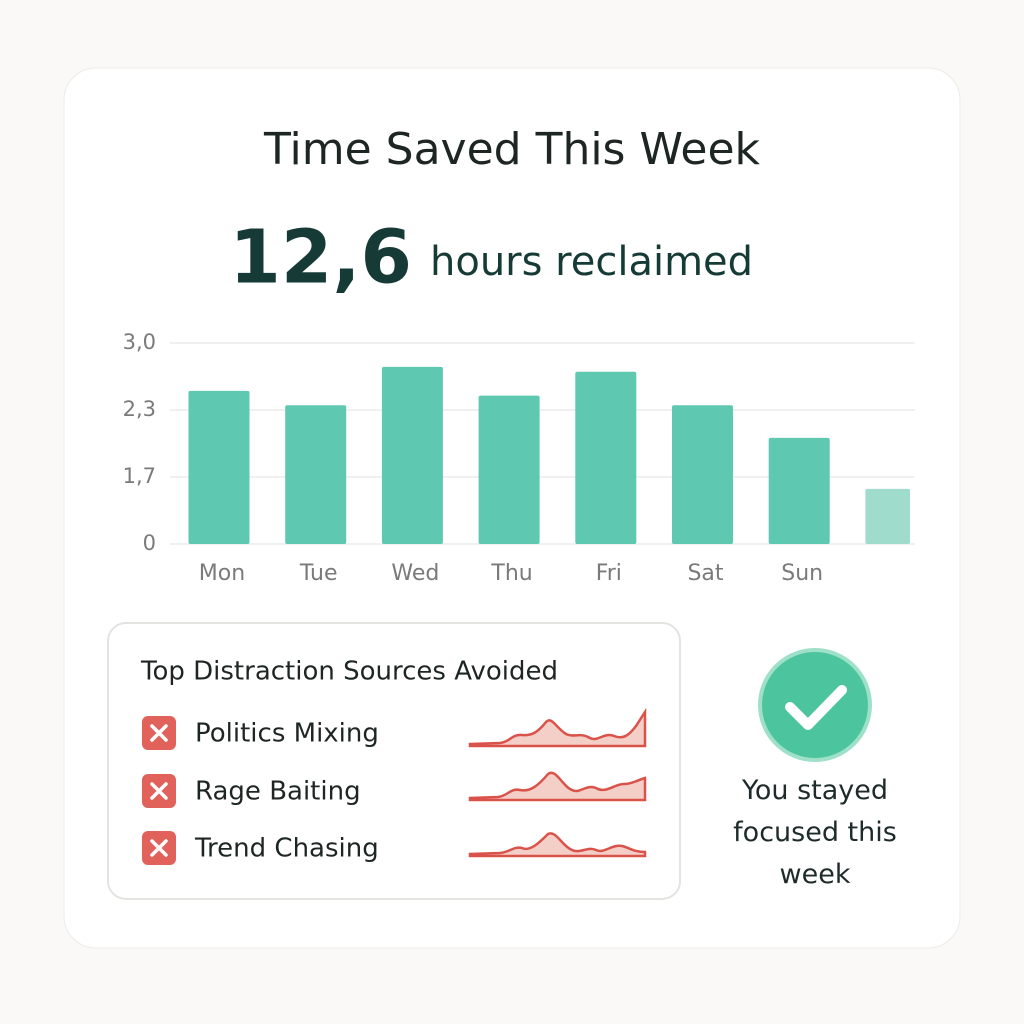 The width and height of the screenshot is (1024, 1024). Describe the element at coordinates (139, 409) in the screenshot. I see `y-tick-label: 2,3` at that location.